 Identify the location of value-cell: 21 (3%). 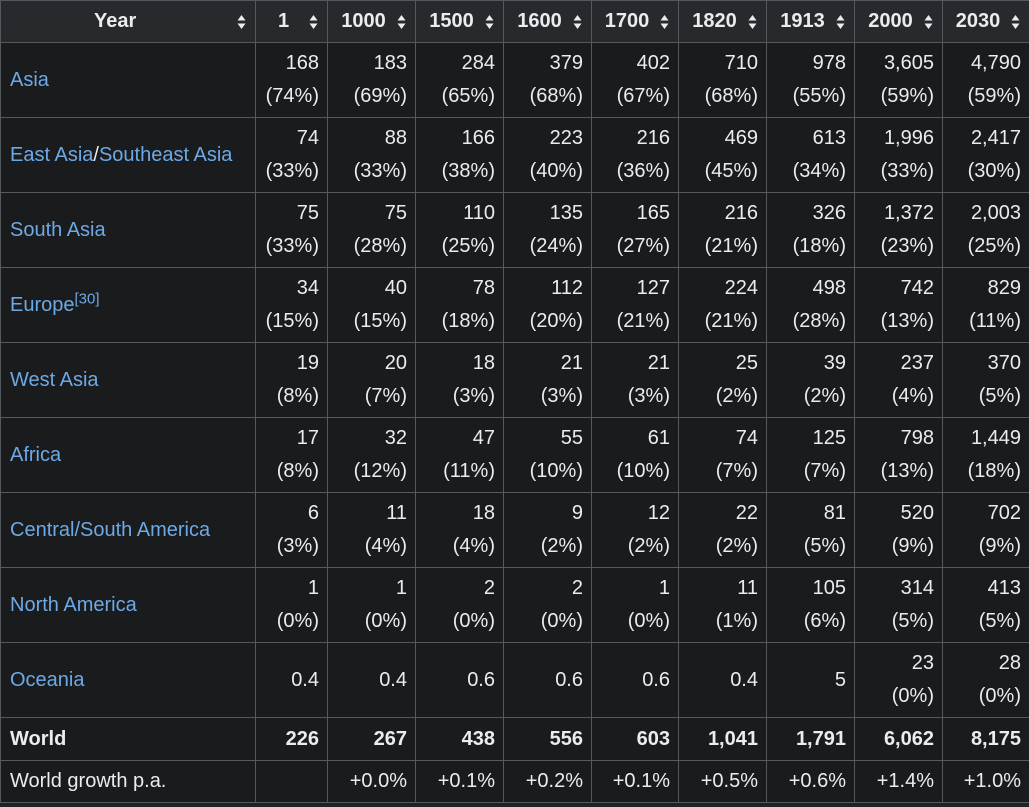
(635, 380).